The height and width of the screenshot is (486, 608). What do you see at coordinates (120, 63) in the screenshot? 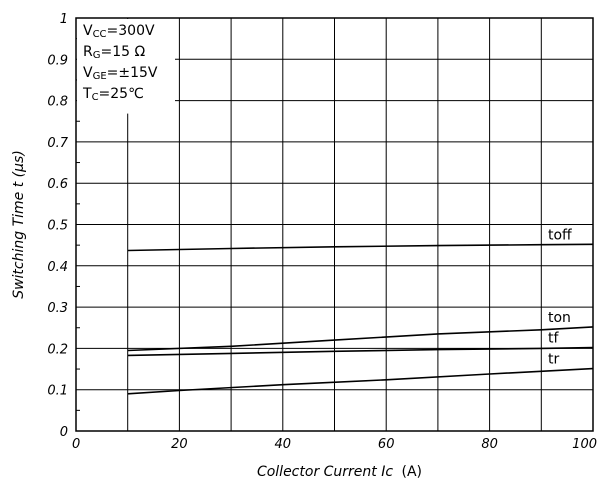
I see `conditions-legend: VCC=300V RG=15 Ω VGE=±15V TC=25℃` at bounding box center [120, 63].